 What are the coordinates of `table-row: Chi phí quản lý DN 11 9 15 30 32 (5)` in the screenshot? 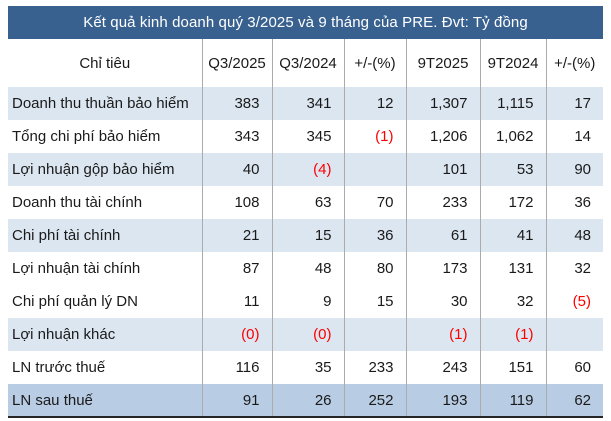 It's located at (305, 301).